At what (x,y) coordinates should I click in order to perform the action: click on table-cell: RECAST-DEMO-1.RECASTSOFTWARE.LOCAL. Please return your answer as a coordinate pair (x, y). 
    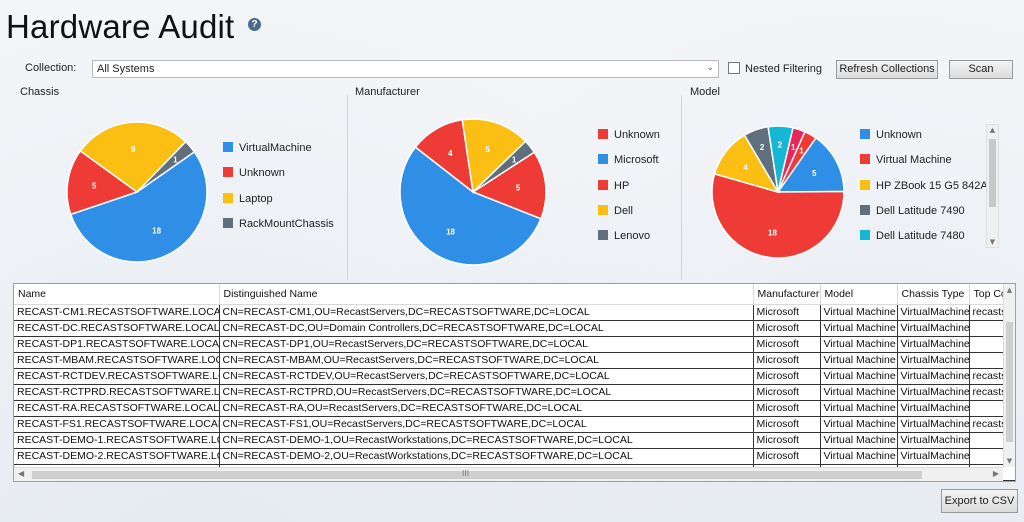
    Looking at the image, I should click on (117, 440).